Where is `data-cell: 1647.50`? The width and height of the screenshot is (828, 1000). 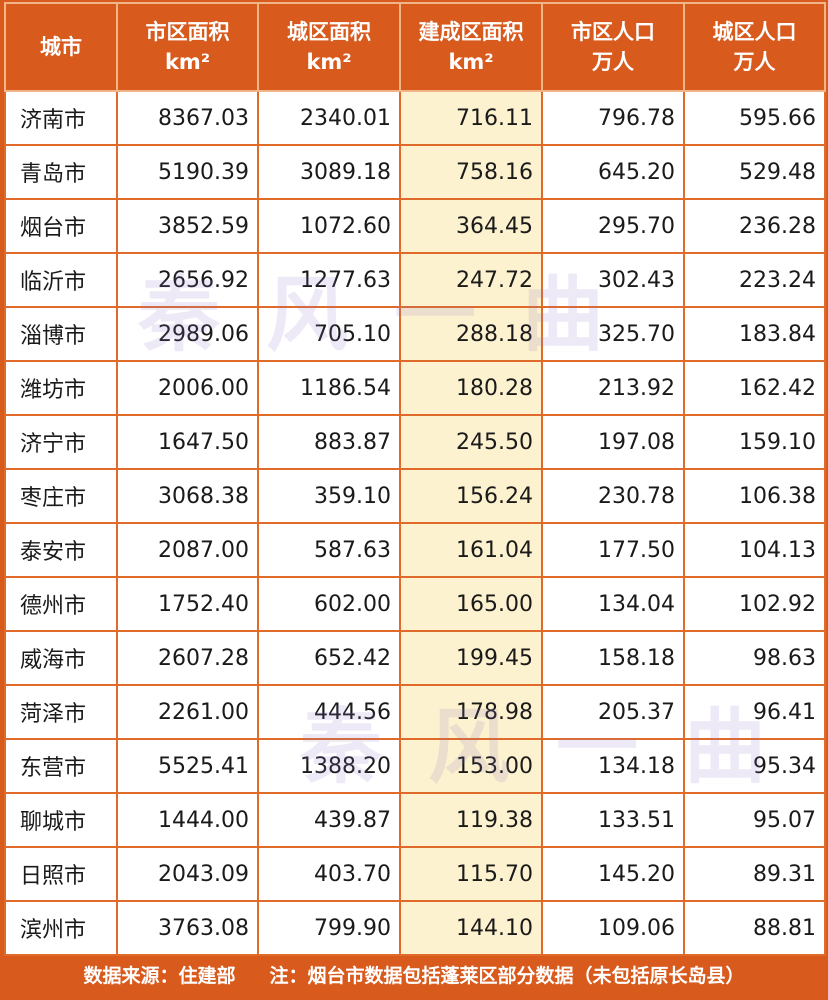
data-cell: 1647.50 is located at coordinates (187, 442).